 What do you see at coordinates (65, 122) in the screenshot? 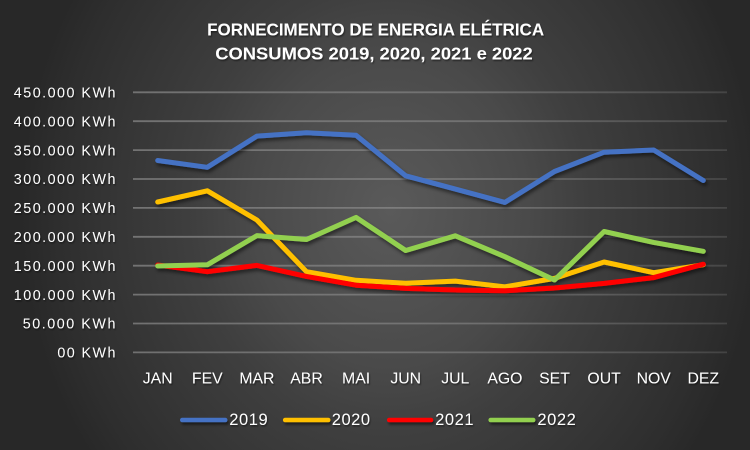
I see `svg-text: 400.000 KWh` at bounding box center [65, 122].